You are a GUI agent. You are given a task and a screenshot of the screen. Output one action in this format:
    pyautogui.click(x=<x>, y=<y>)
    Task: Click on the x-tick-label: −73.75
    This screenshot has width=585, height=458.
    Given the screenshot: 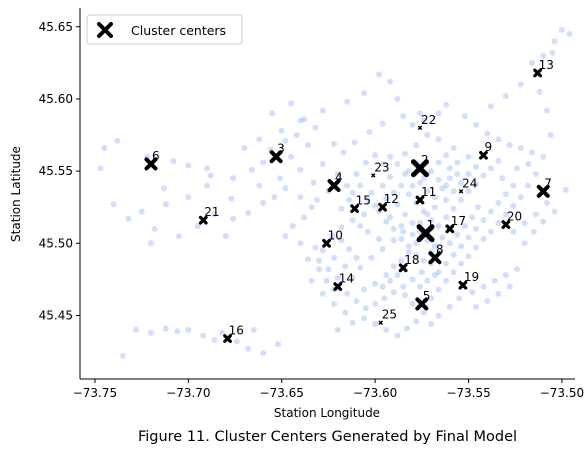 What is the action you would take?
    pyautogui.click(x=95, y=393)
    